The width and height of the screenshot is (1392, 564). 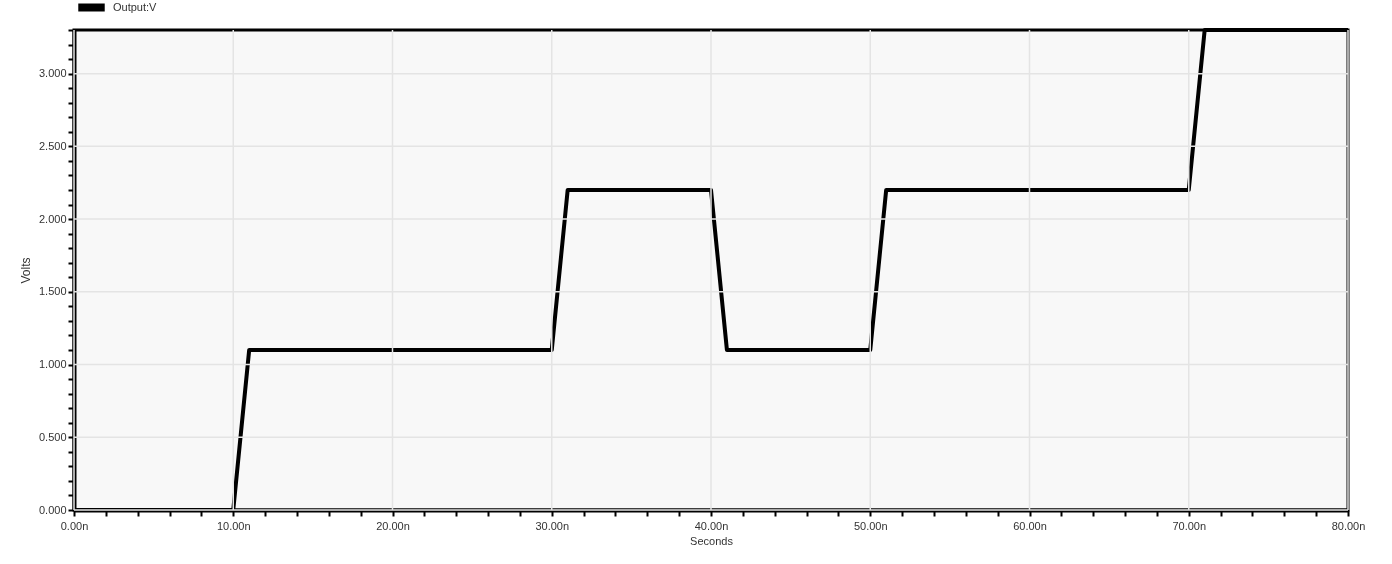 What do you see at coordinates (870, 525) in the screenshot?
I see `x-tick-label: 50.00n` at bounding box center [870, 525].